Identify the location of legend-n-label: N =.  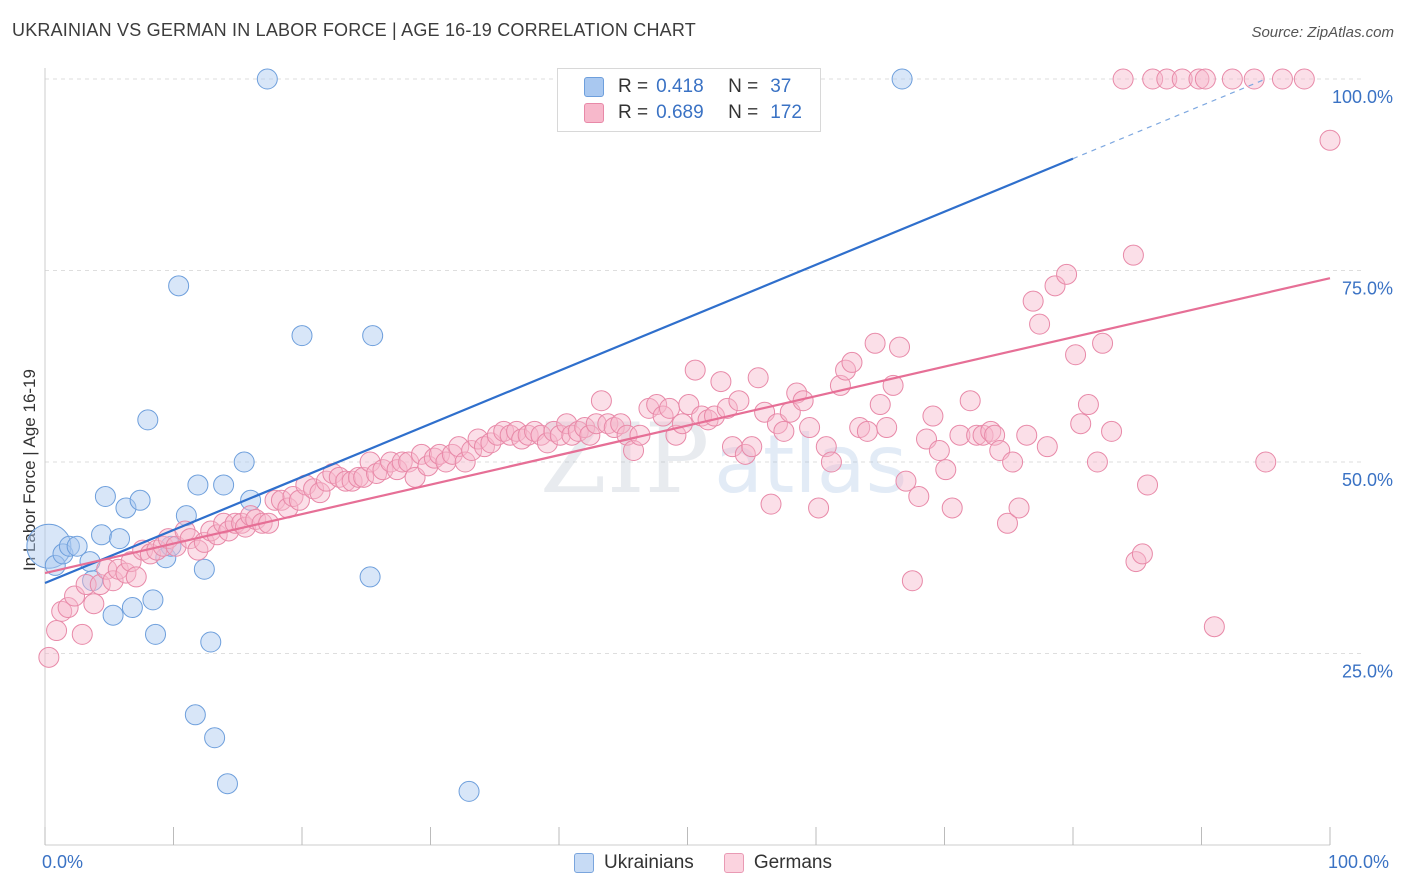
(743, 112).